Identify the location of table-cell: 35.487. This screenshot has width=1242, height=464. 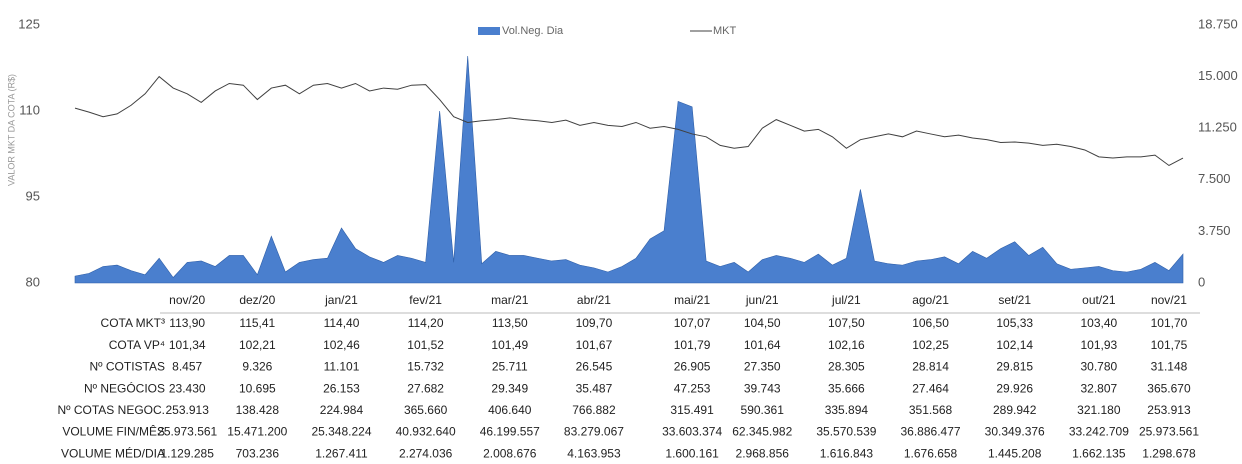
(594, 388).